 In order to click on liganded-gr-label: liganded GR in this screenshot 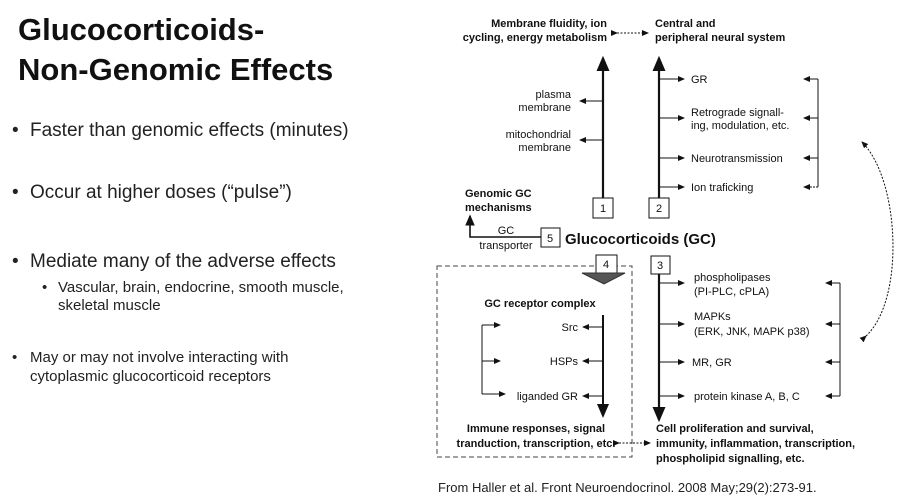, I will do `click(547, 397)`.